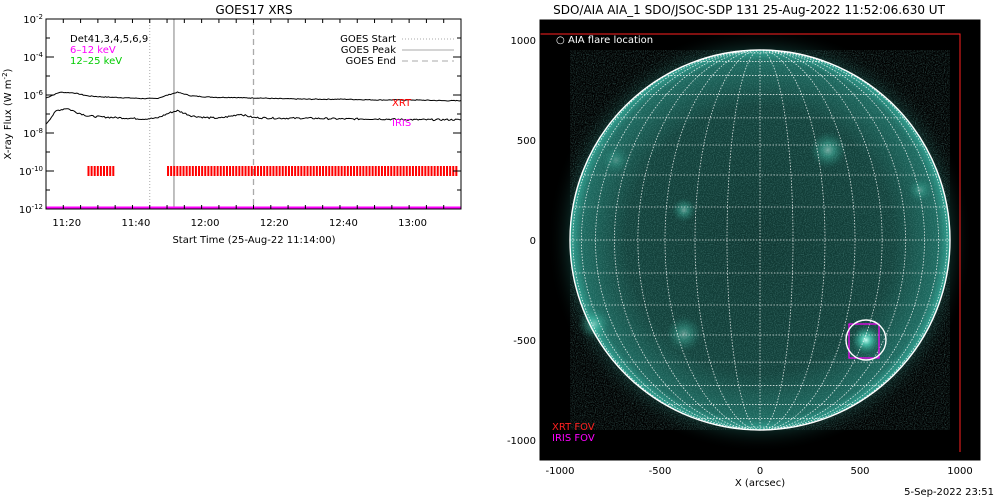 The height and width of the screenshot is (500, 1000). What do you see at coordinates (959, 471) in the screenshot?
I see `aia-x-tick-label: 1000` at bounding box center [959, 471].